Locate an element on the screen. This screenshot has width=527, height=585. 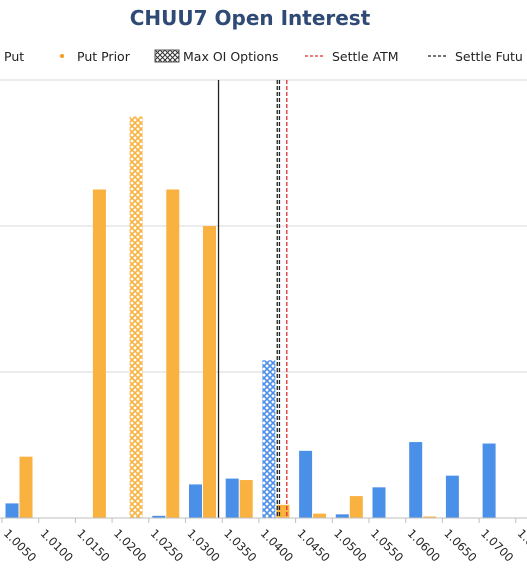
x-tick-label: 1.0450 is located at coordinates (313, 545).